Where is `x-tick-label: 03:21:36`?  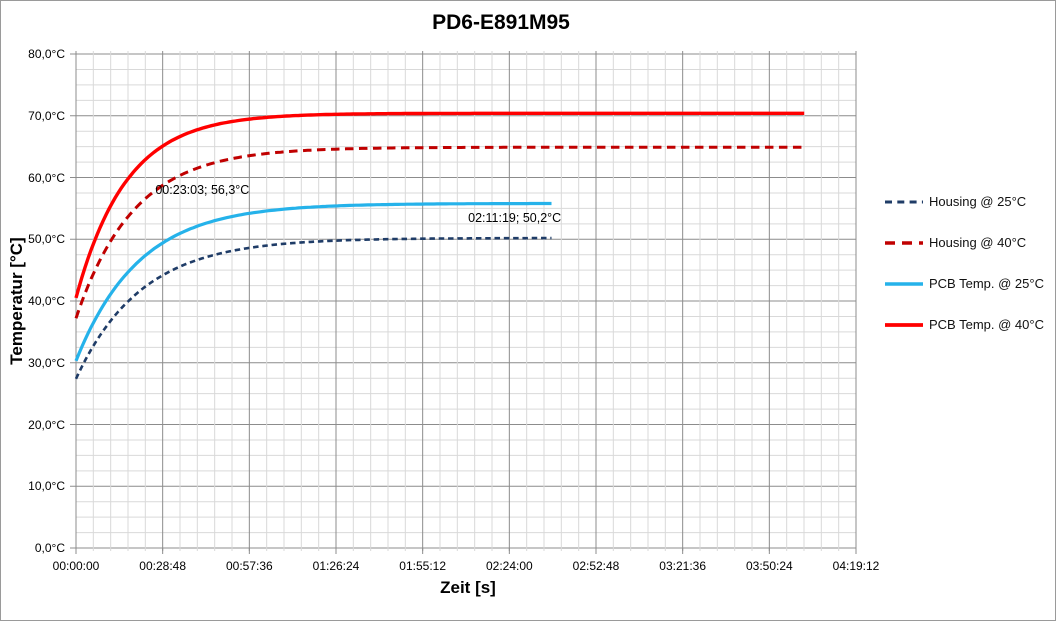 x-tick-label: 03:21:36 is located at coordinates (683, 566).